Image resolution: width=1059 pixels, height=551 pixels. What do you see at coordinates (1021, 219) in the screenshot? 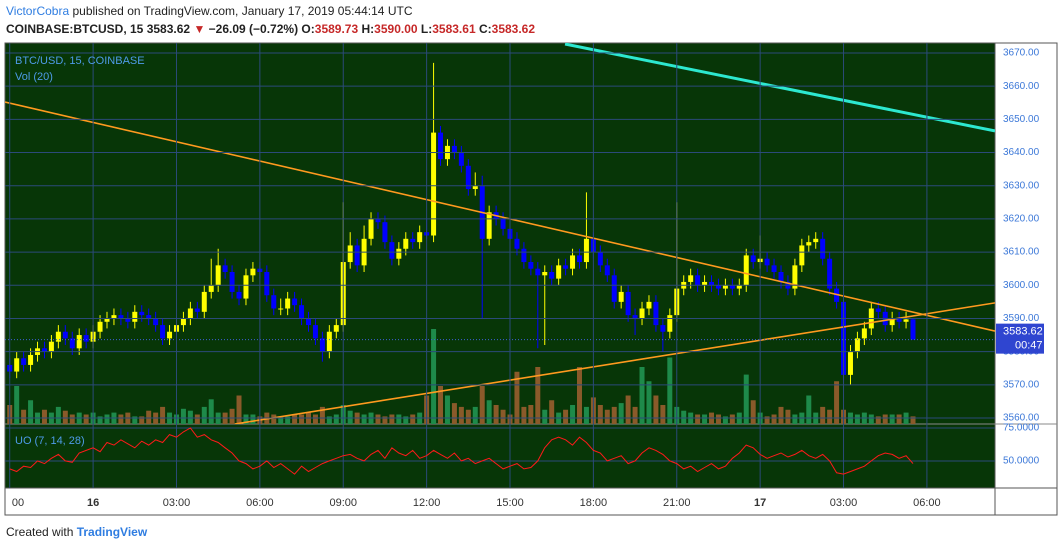
I see `y-tick-label: 3620.00` at bounding box center [1021, 219].